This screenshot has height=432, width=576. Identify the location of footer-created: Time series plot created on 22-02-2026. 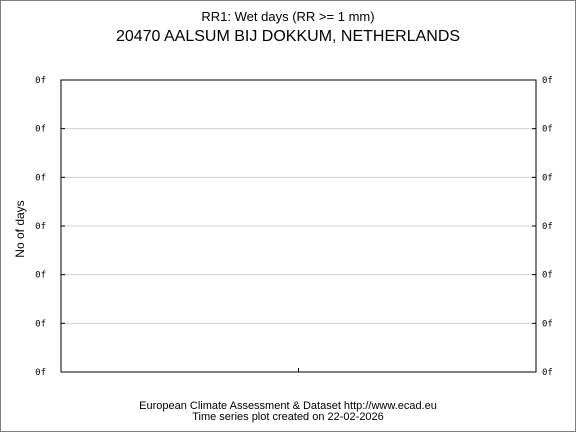
(288, 417).